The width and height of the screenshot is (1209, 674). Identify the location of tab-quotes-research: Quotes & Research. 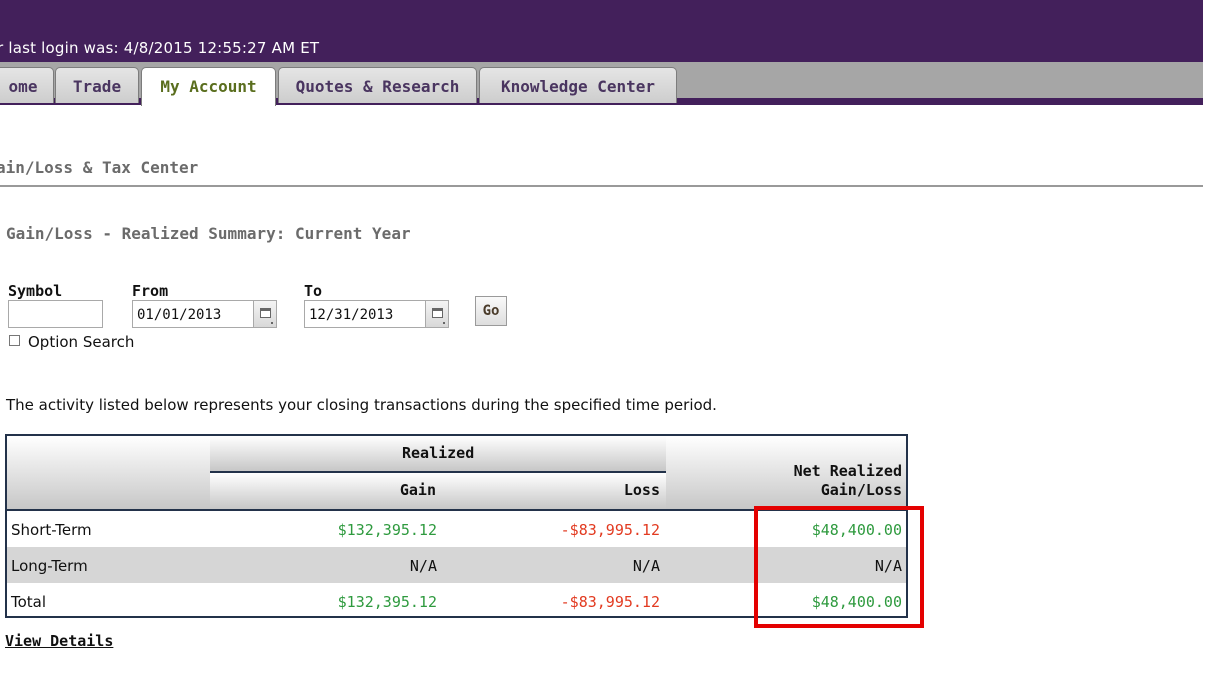
(377, 85).